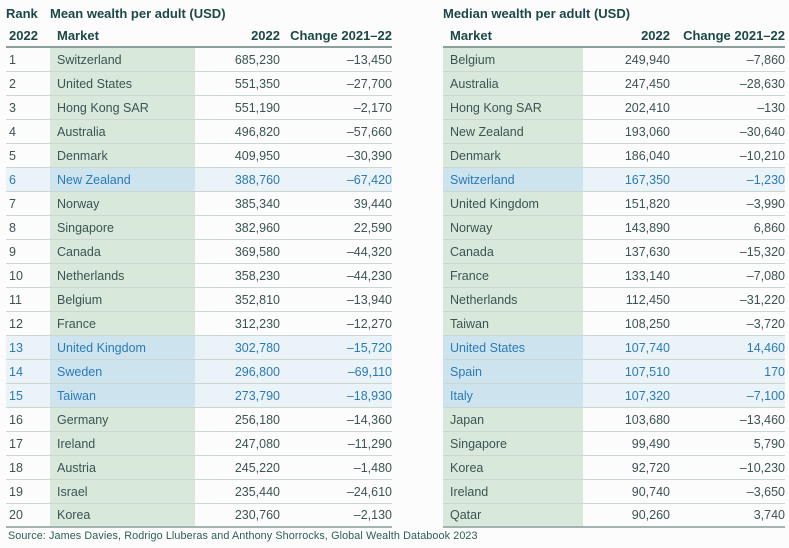 The image size is (789, 548). Describe the element at coordinates (369, 299) in the screenshot. I see `change-cell: –13,940` at that location.